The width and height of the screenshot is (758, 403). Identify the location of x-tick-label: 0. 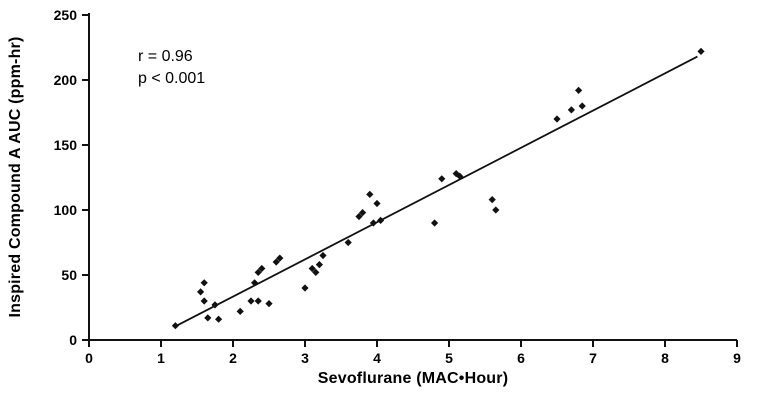
(89, 358).